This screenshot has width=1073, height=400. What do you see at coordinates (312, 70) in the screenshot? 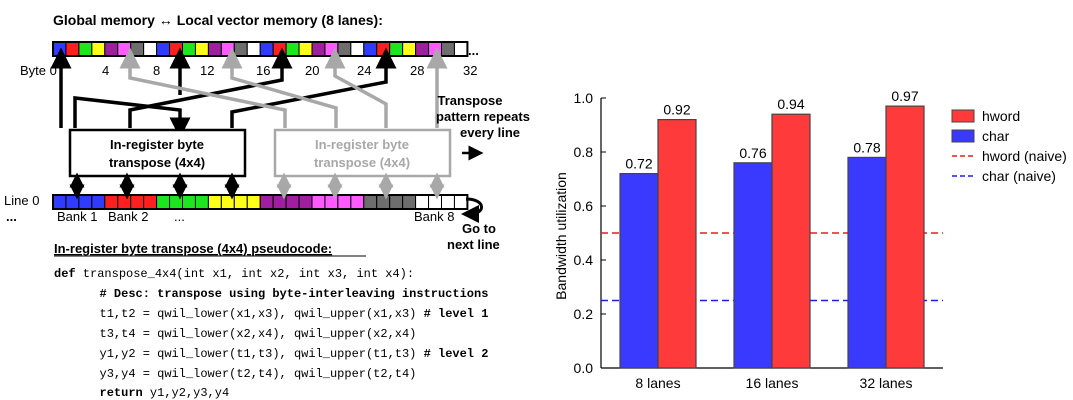
I see `byte-label-20: 20` at bounding box center [312, 70].